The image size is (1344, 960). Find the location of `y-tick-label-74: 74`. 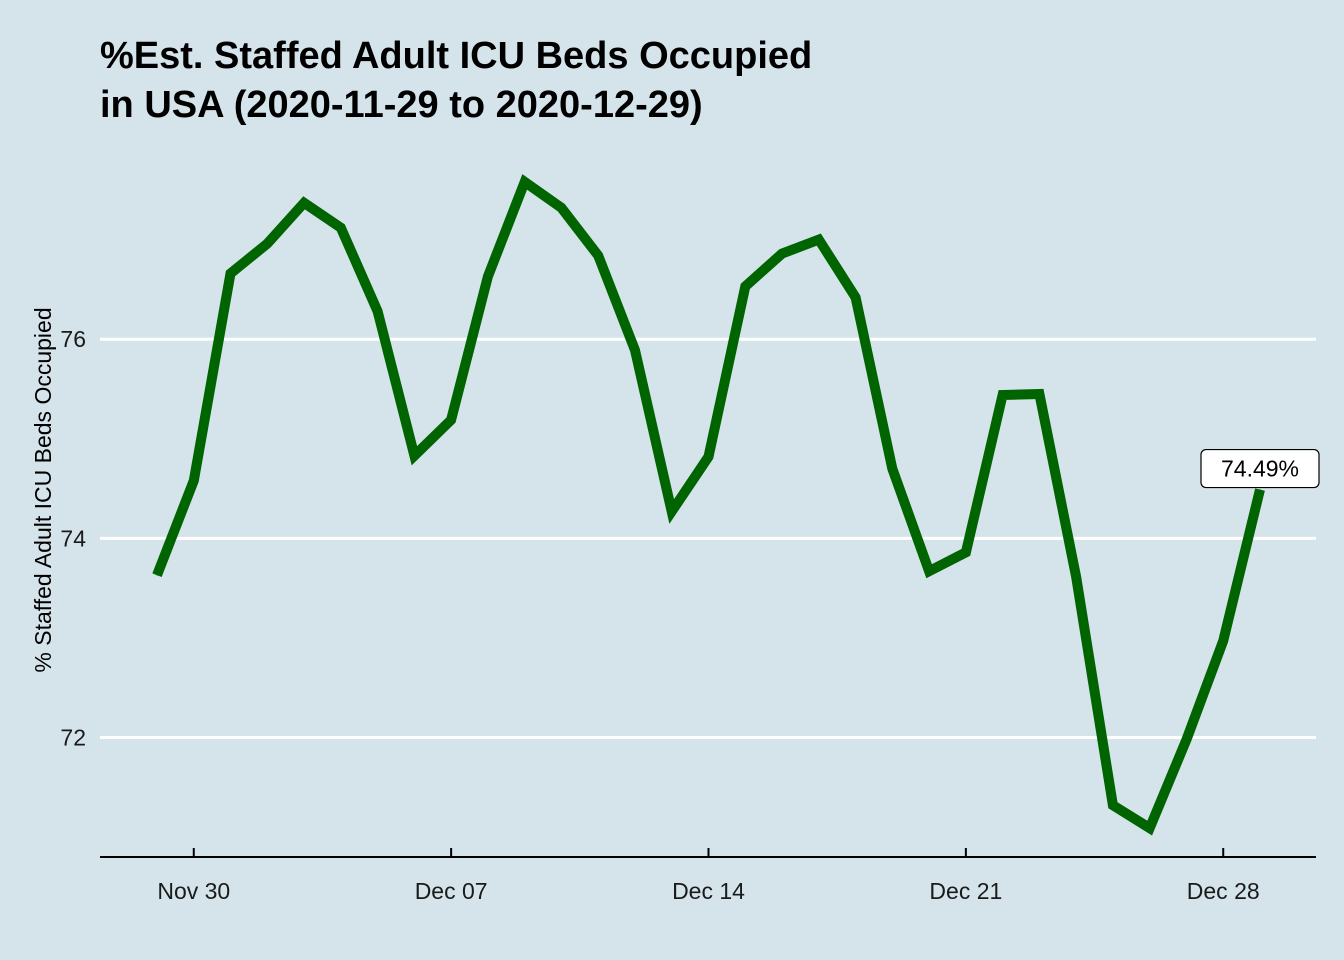

y-tick-label-74: 74 is located at coordinates (73, 538).